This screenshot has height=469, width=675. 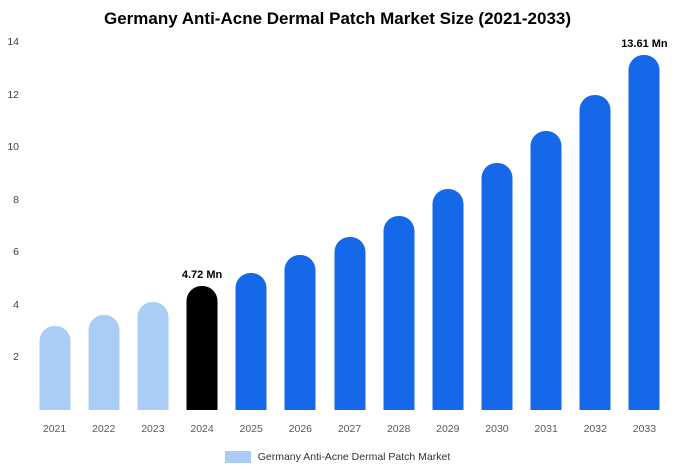 I want to click on bar-2023, so click(x=153, y=356).